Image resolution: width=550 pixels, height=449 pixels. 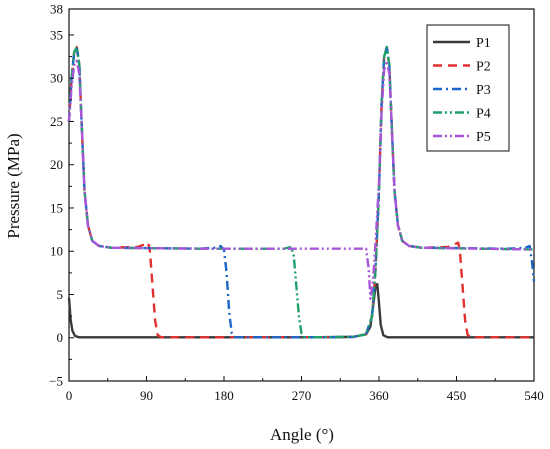 I want to click on y-tick-label: 35, so click(x=56, y=34).